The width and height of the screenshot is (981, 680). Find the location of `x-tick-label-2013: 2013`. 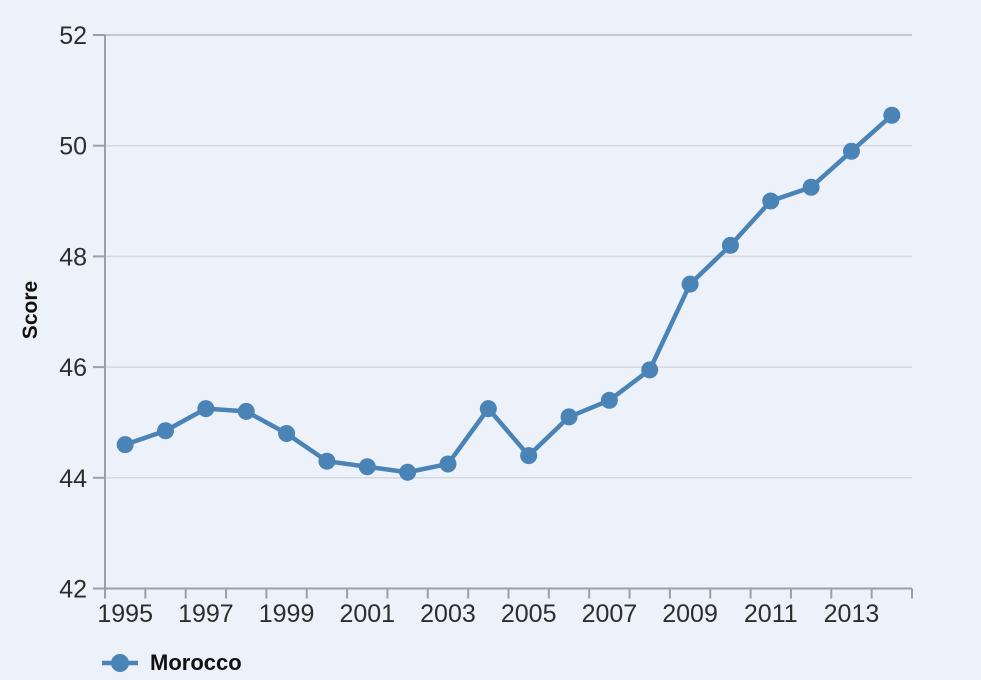

x-tick-label-2013: 2013 is located at coordinates (852, 614).